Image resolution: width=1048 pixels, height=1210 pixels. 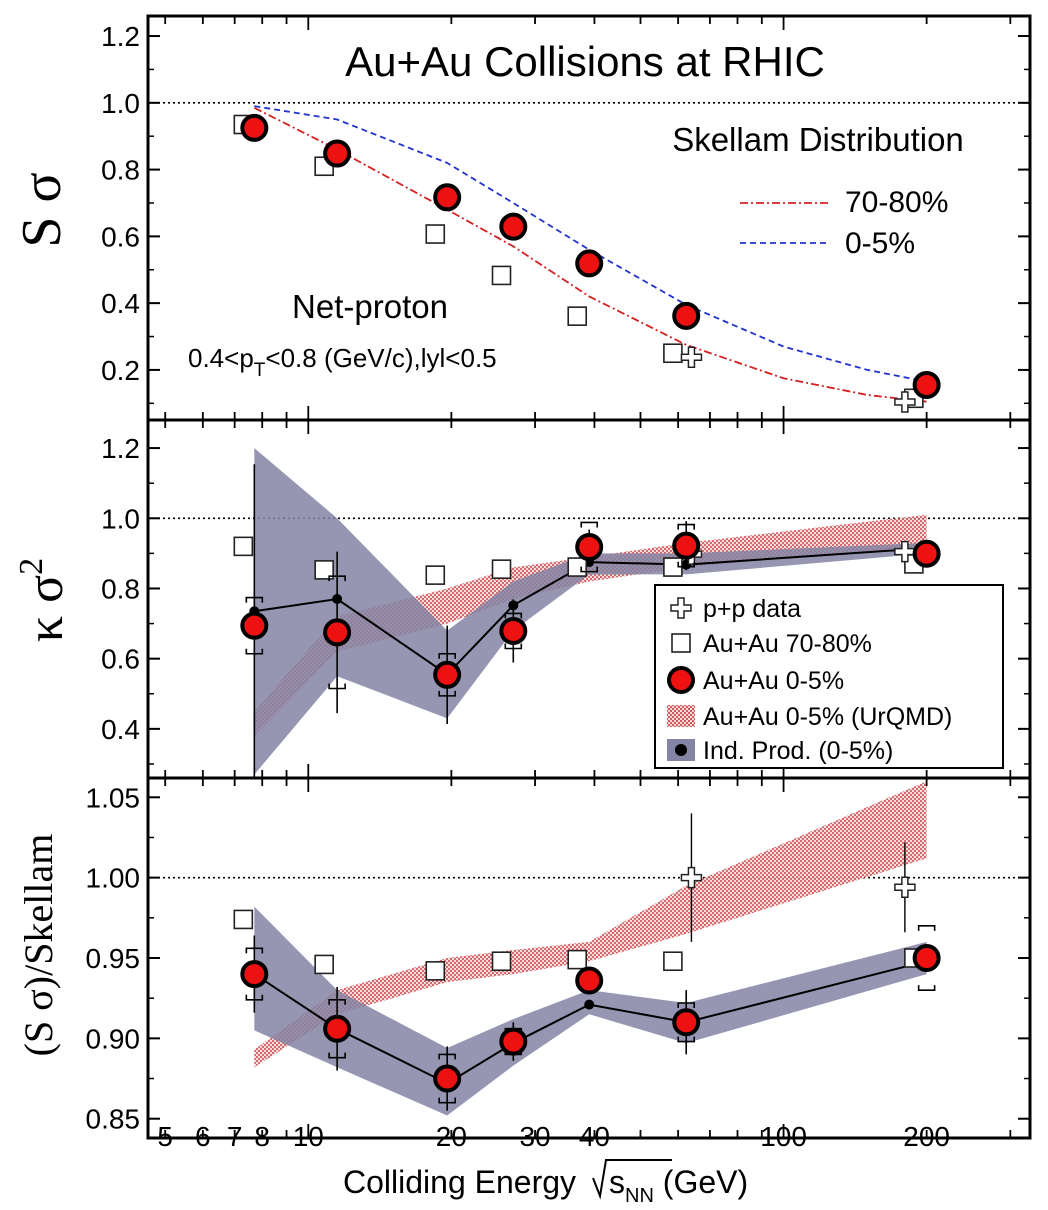 What do you see at coordinates (590, 1011) in the screenshot?
I see `band-ind-prod-0-5-` at bounding box center [590, 1011].